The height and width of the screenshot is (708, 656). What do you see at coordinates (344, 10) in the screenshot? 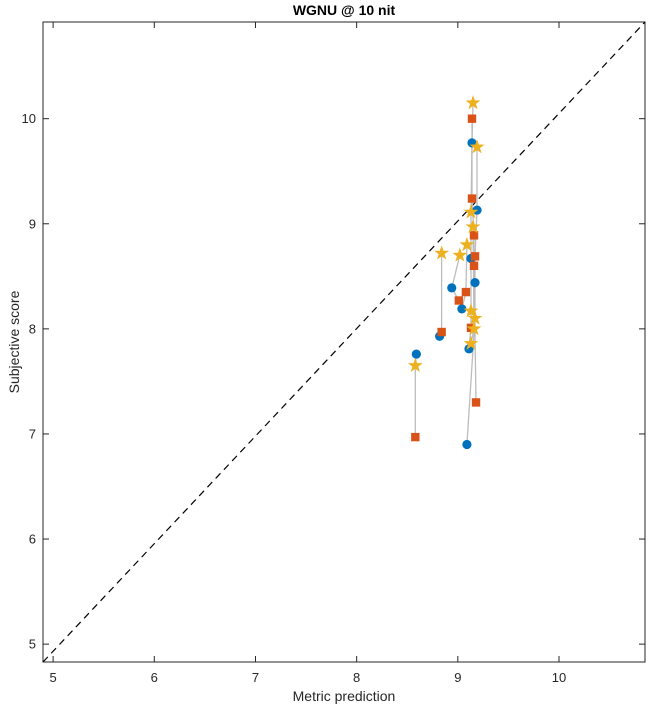
I see `chart-title: WGNU @ 10 nit` at bounding box center [344, 10].